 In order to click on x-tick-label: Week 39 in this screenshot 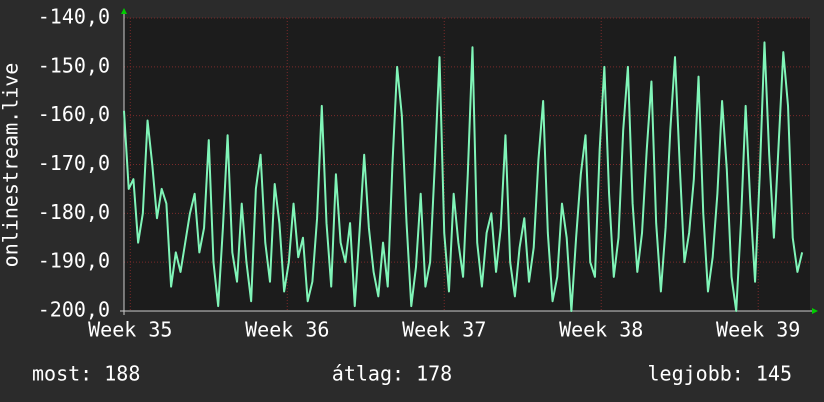, I will do `click(758, 330)`.